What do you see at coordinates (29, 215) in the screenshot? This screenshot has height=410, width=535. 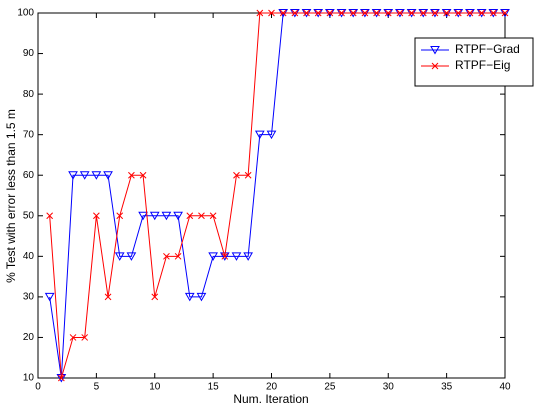 I see `y-tick-label: 50` at bounding box center [29, 215].